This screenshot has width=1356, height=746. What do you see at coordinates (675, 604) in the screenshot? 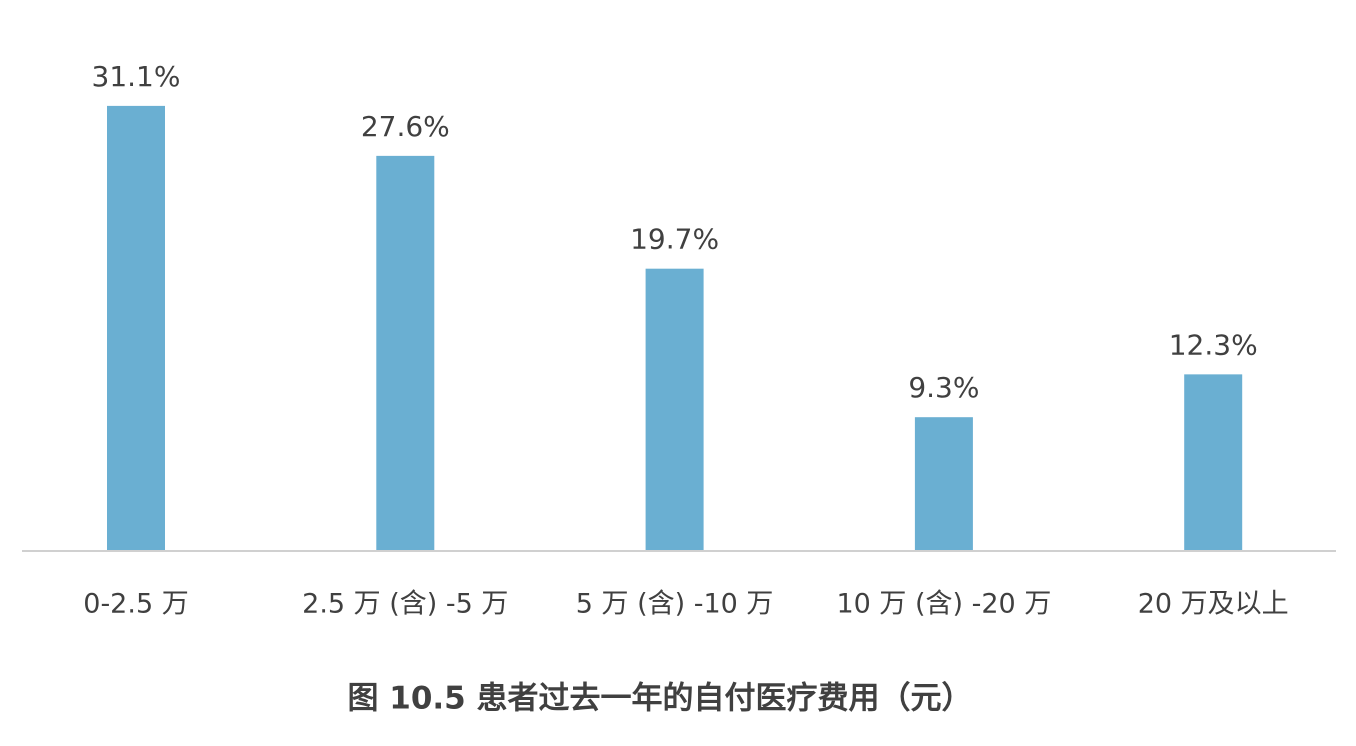
I see `x-tick-label: 5 万 (含) -10 万` at bounding box center [675, 604].